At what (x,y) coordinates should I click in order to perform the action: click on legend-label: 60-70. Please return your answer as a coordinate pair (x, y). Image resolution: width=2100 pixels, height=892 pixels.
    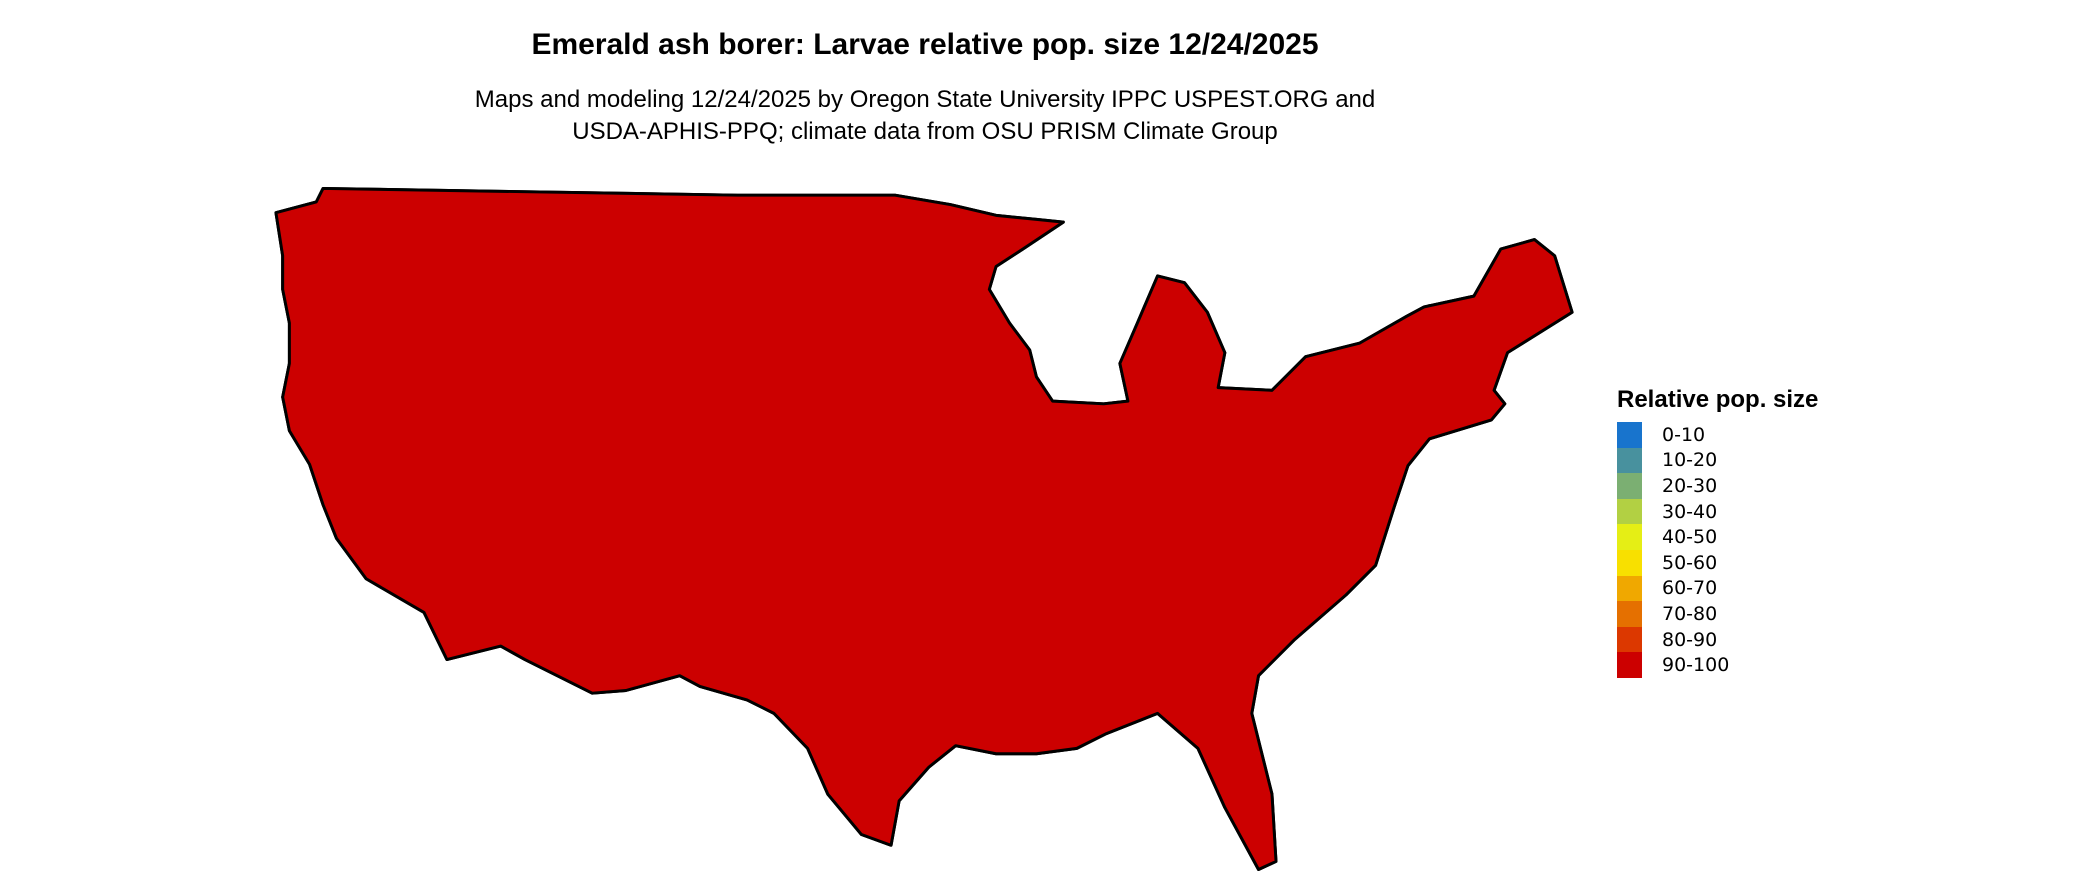
    Looking at the image, I should click on (1690, 588).